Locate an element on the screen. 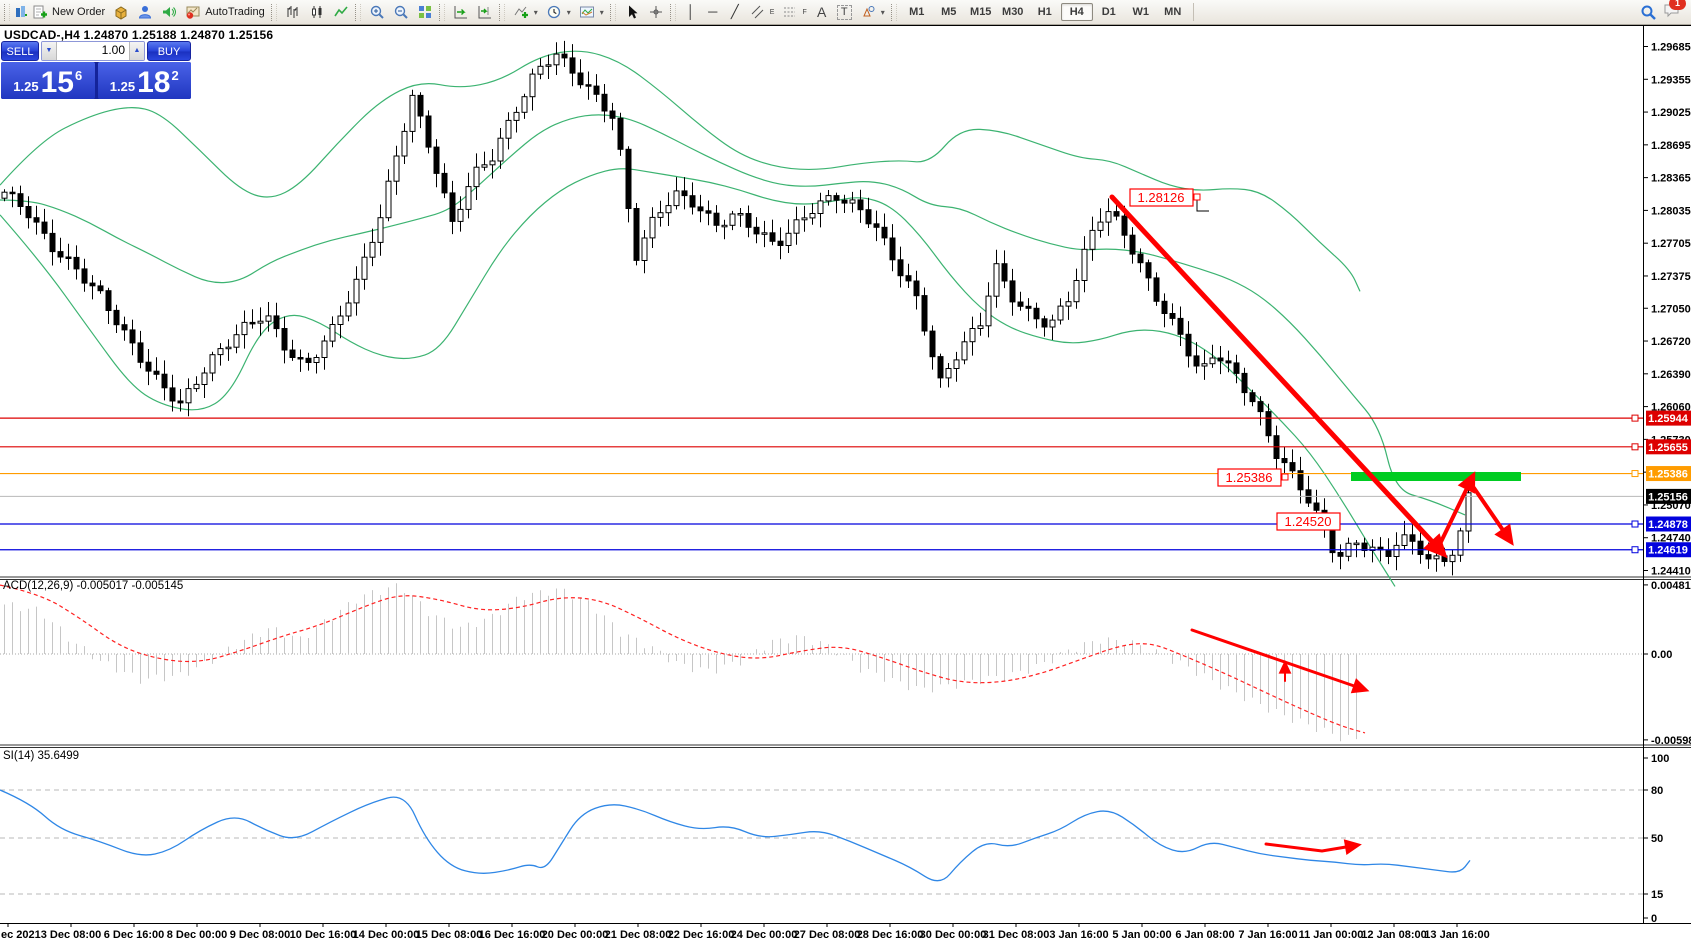 The width and height of the screenshot is (1691, 945). timeframe-mn: MN is located at coordinates (1173, 12).